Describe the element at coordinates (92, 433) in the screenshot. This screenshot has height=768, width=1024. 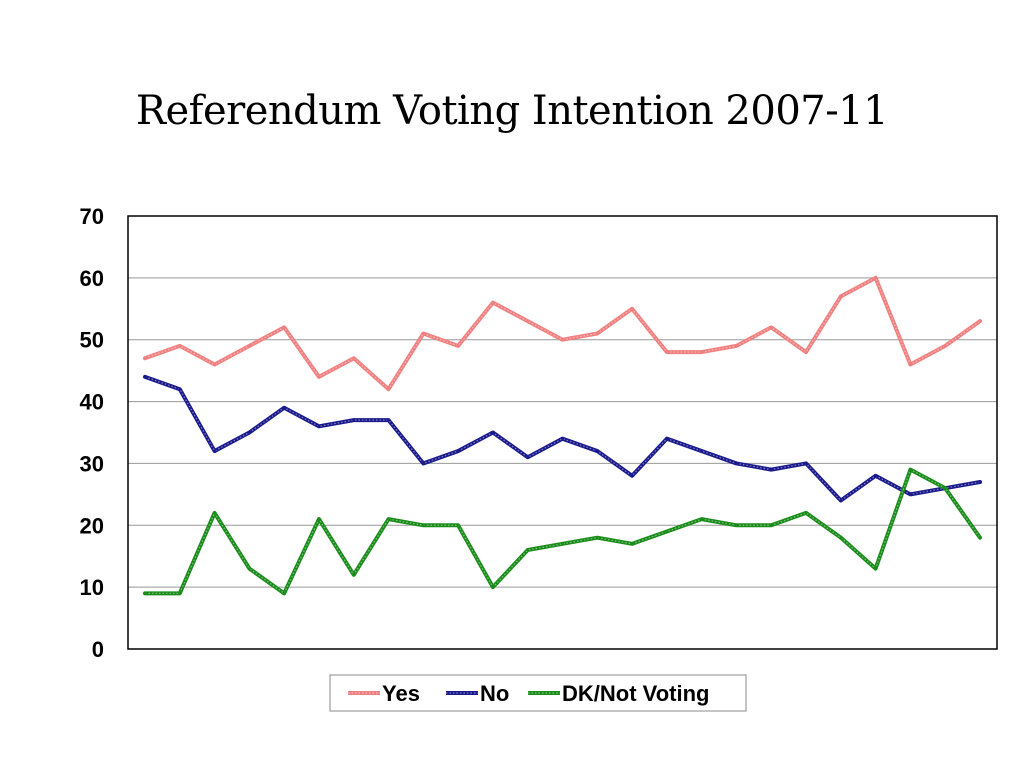
I see `y-axis-ticks: 0 10 20 30 40 50 60 70` at that location.